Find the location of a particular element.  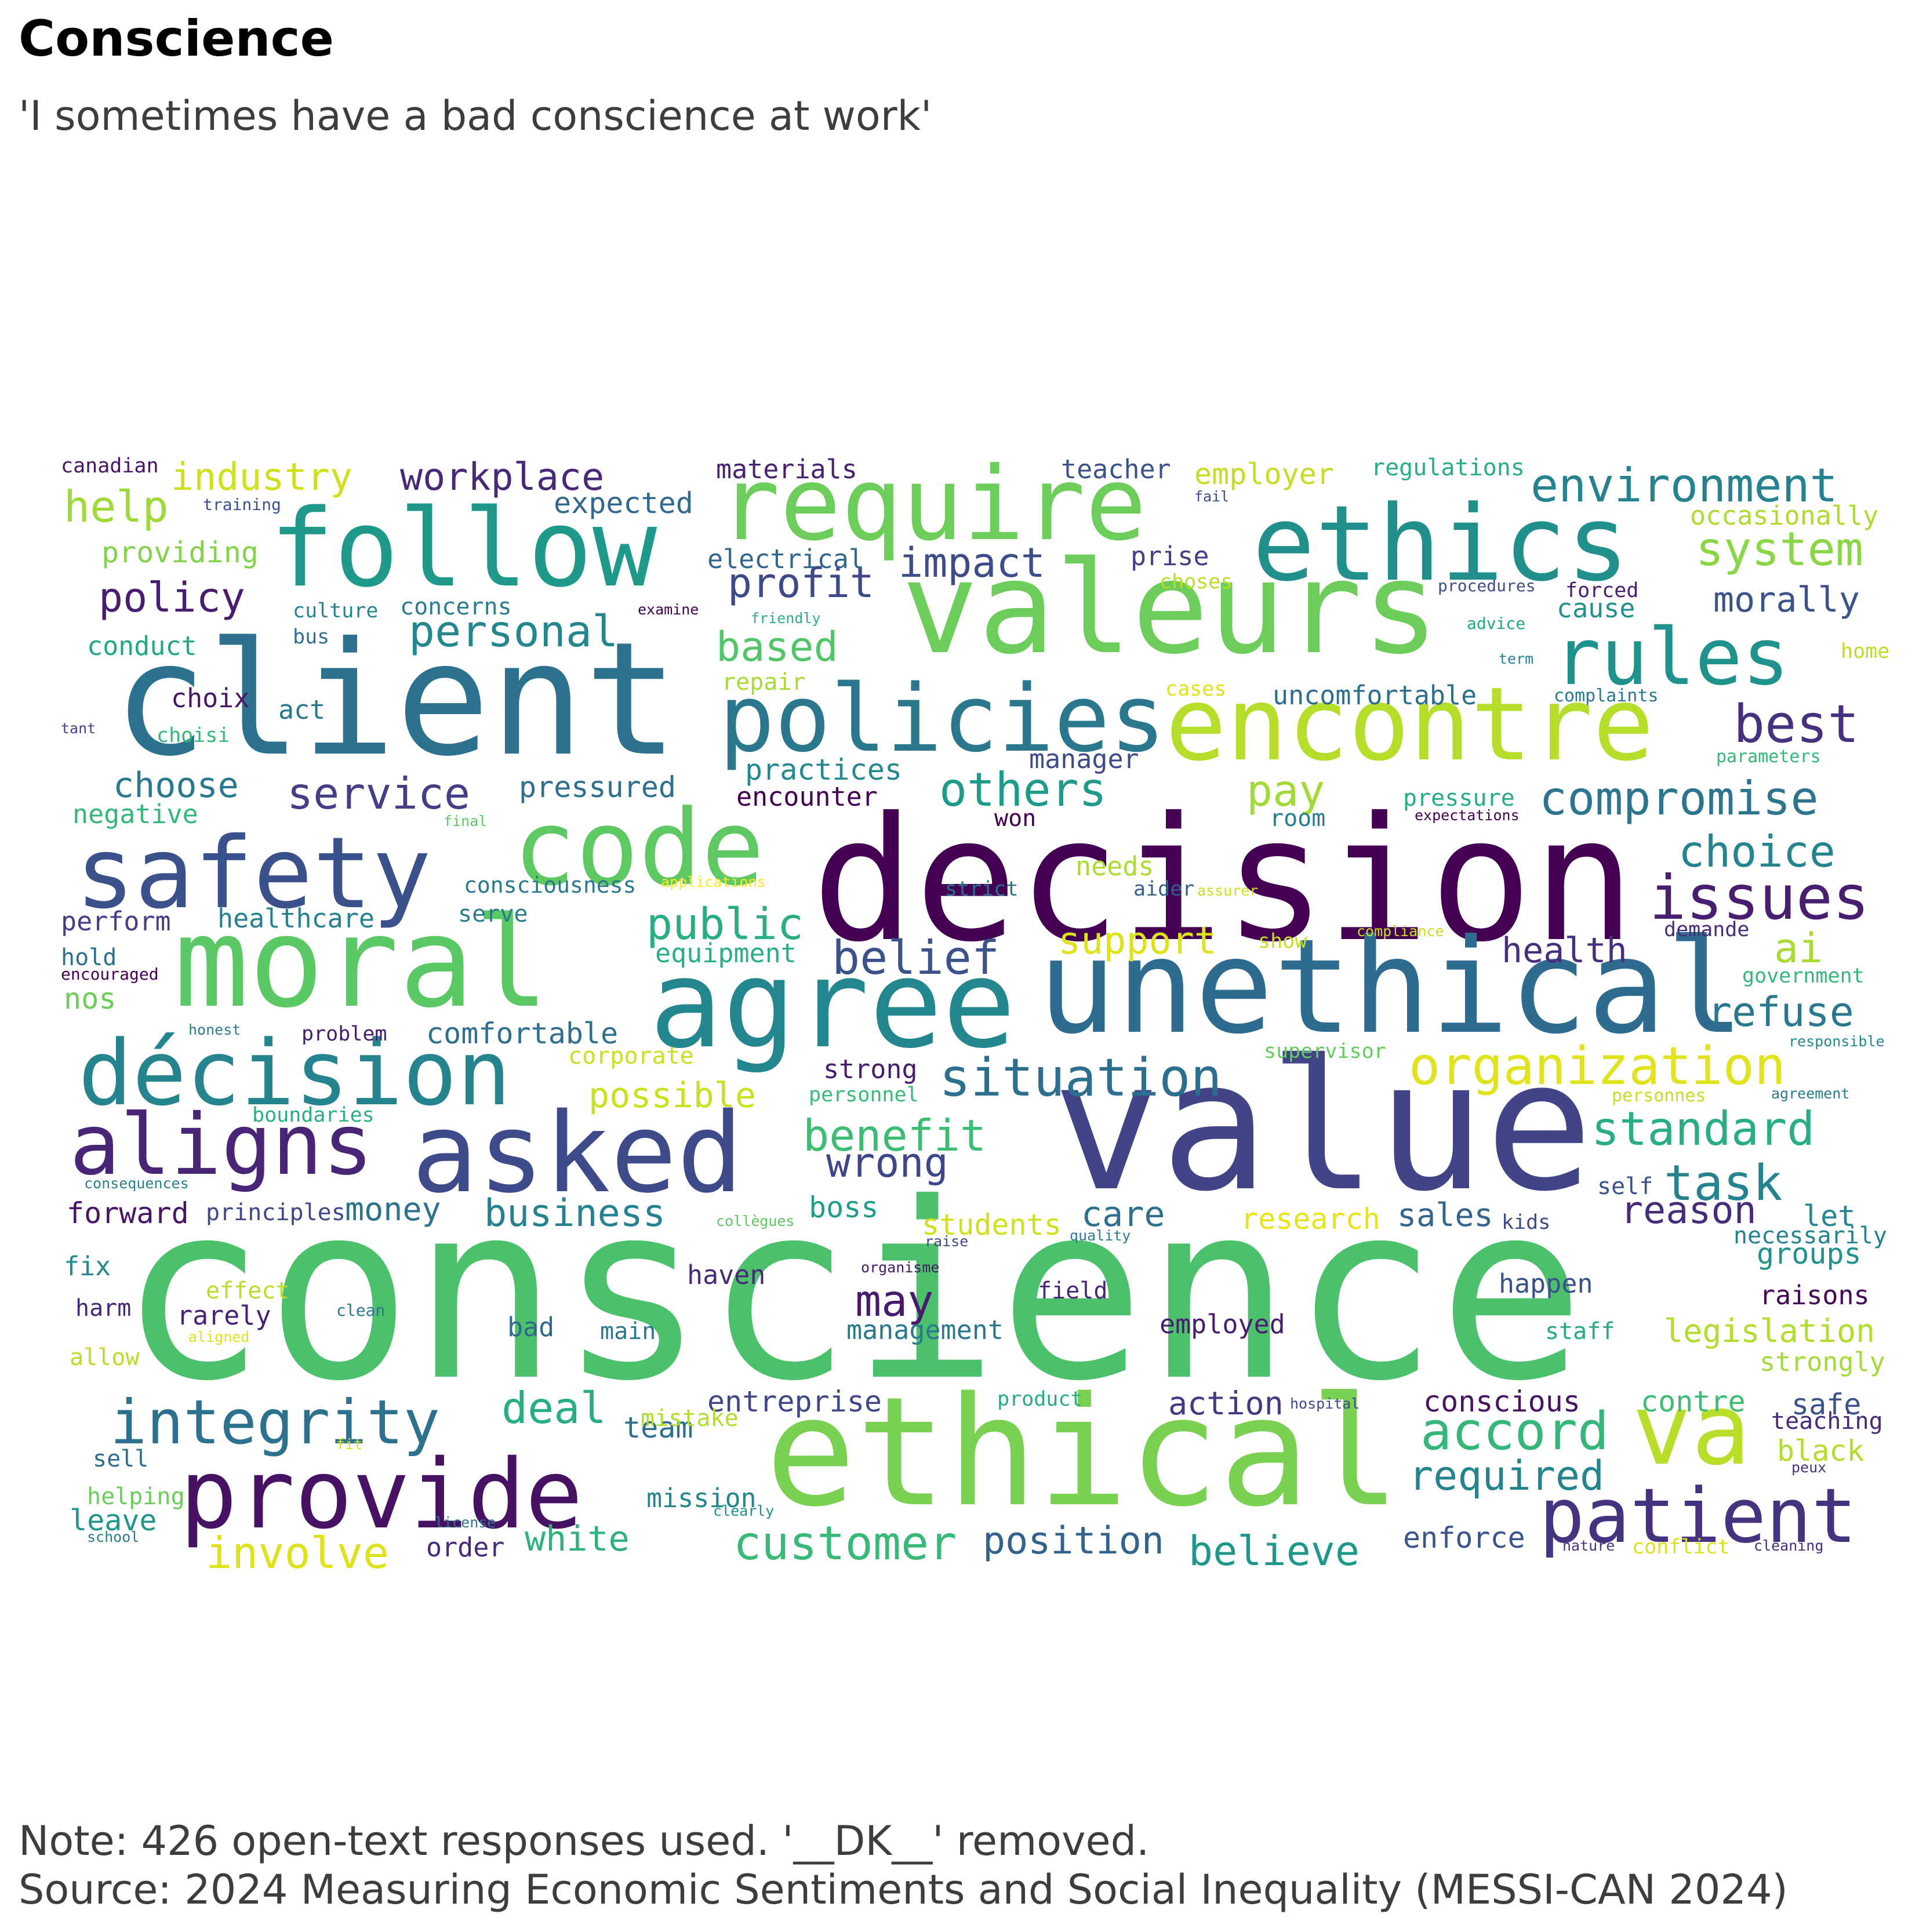

word-uncomfortable: uncomfortable is located at coordinates (1375, 695).